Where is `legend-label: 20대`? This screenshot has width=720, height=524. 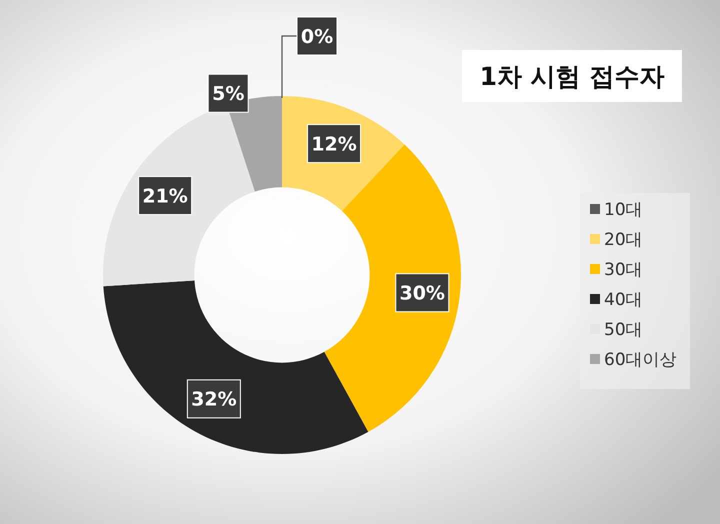
legend-label: 20대 is located at coordinates (623, 240).